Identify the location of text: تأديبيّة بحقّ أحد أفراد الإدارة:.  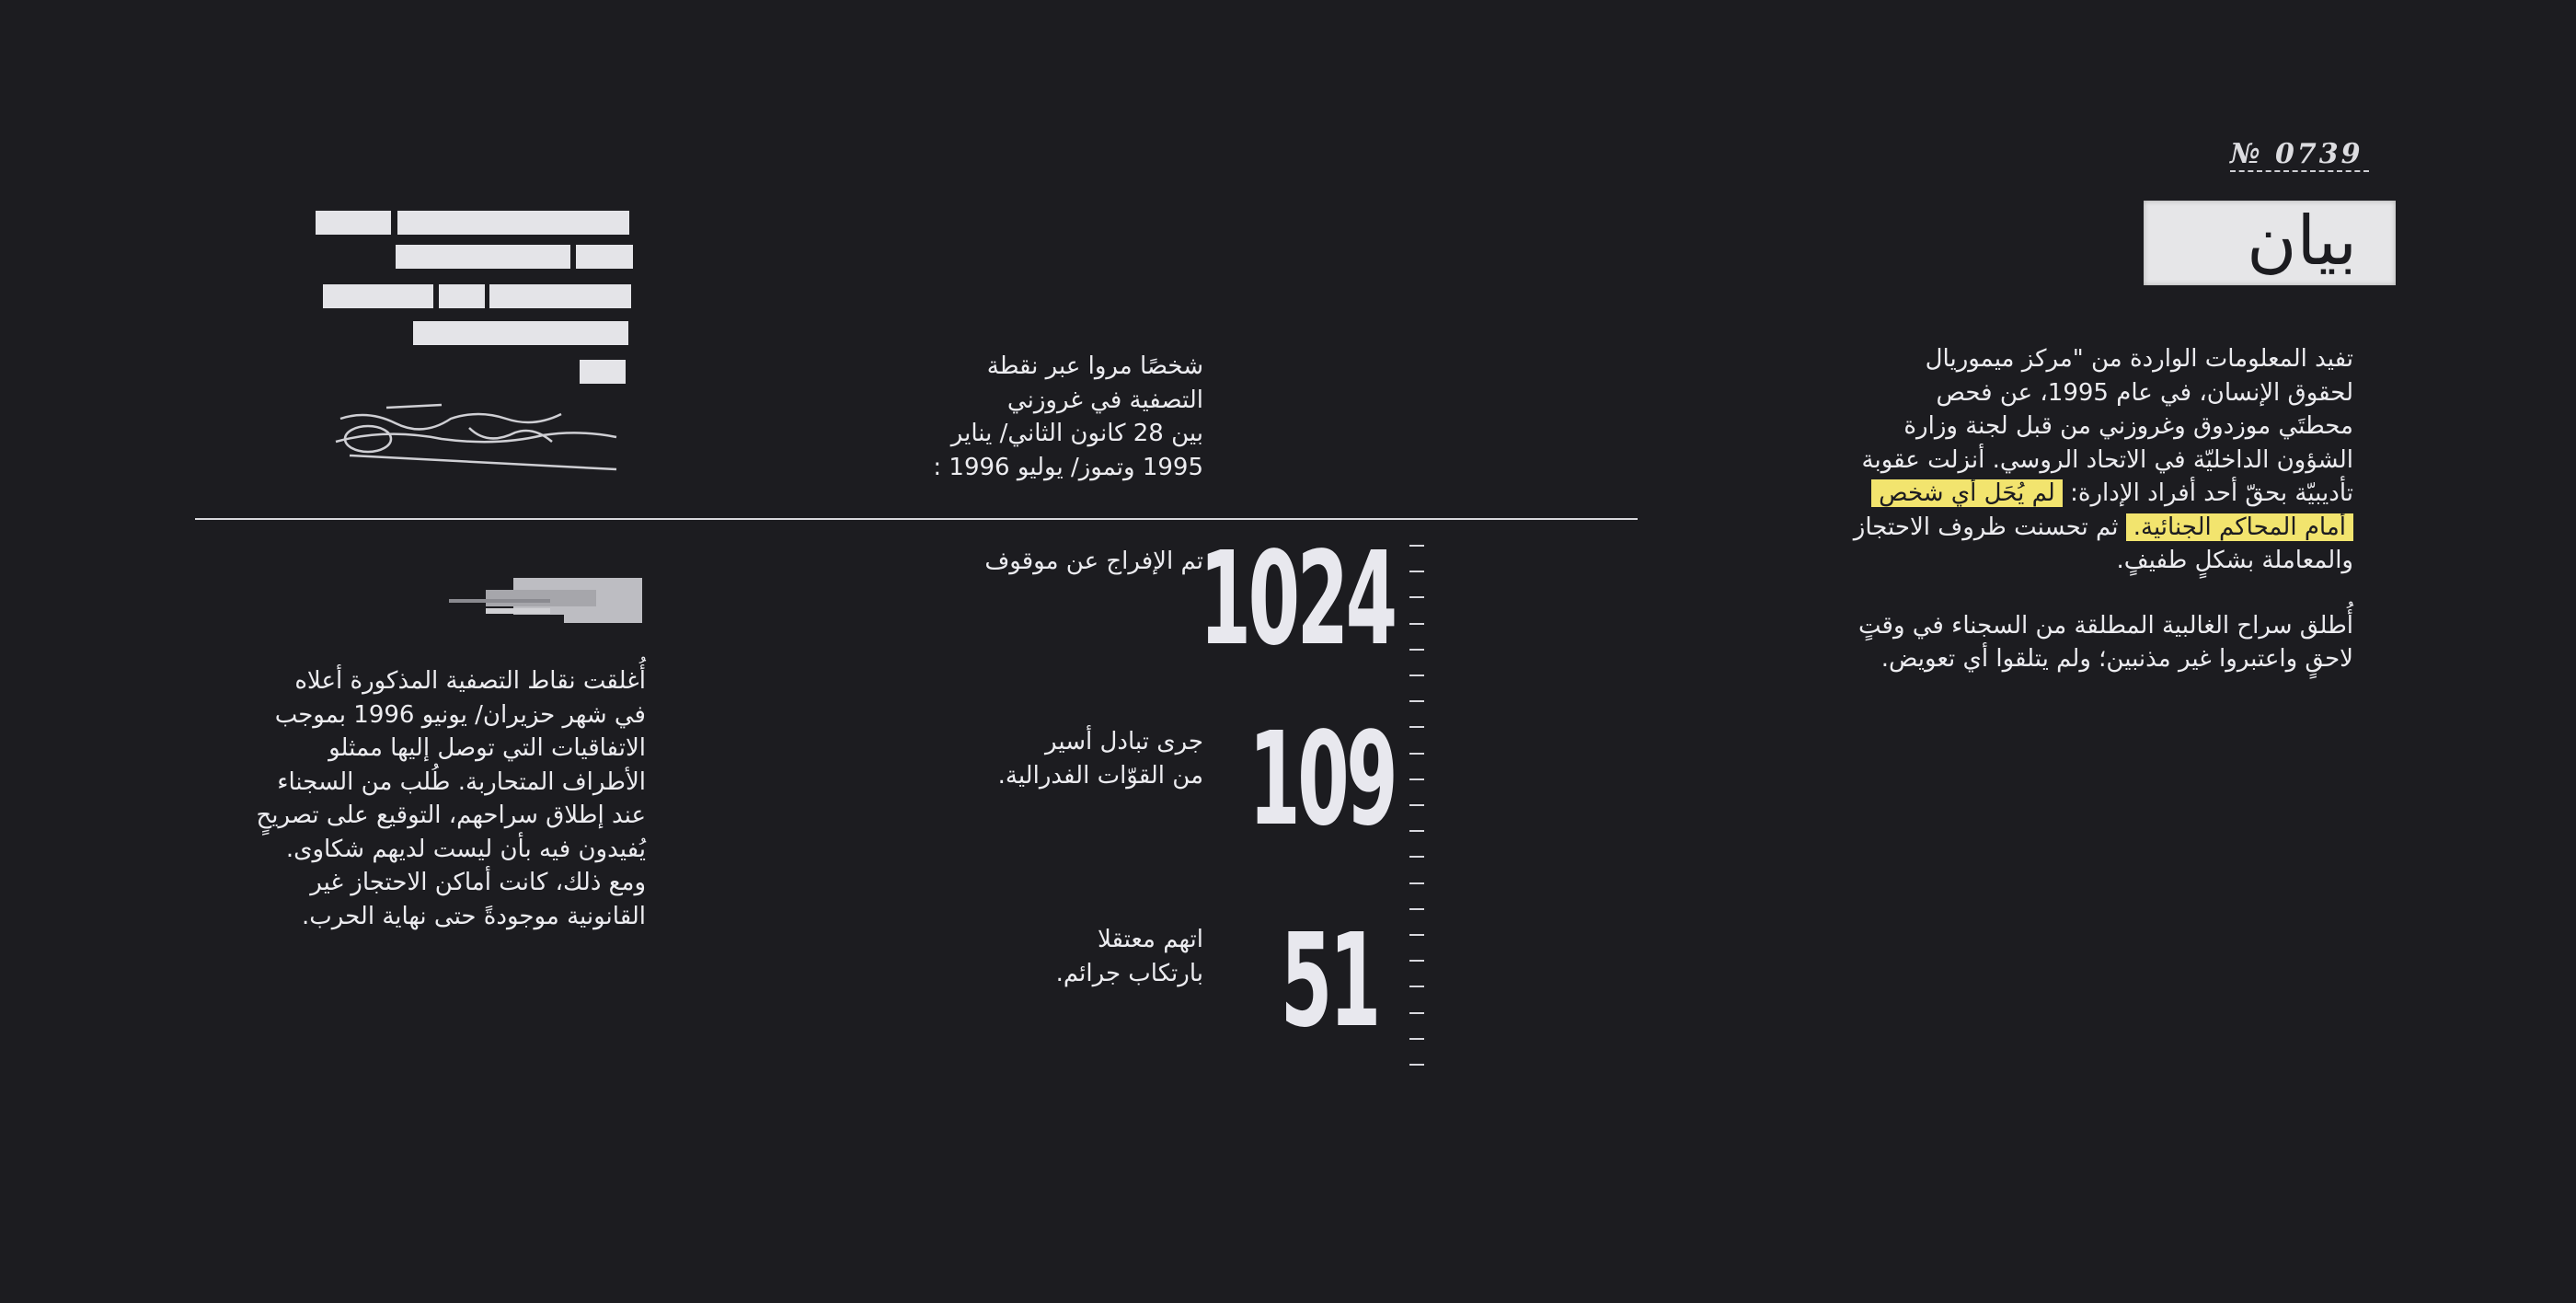
(2207, 493).